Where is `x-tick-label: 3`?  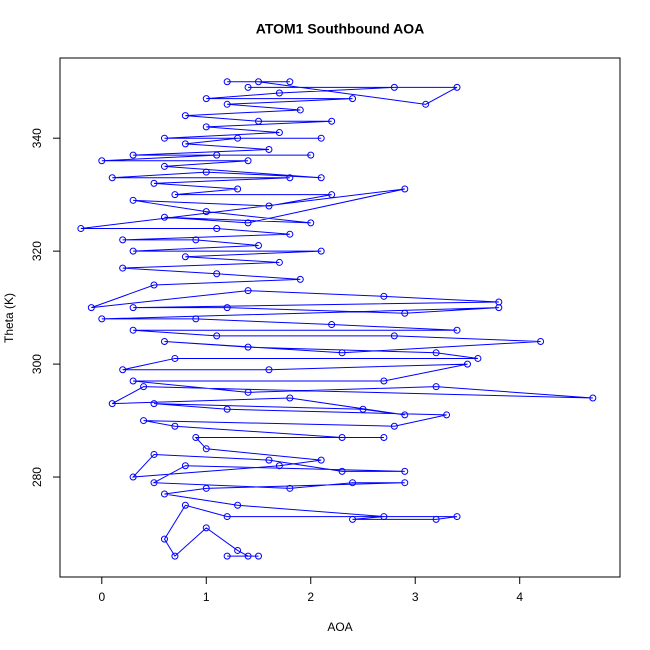 x-tick-label: 3 is located at coordinates (415, 597).